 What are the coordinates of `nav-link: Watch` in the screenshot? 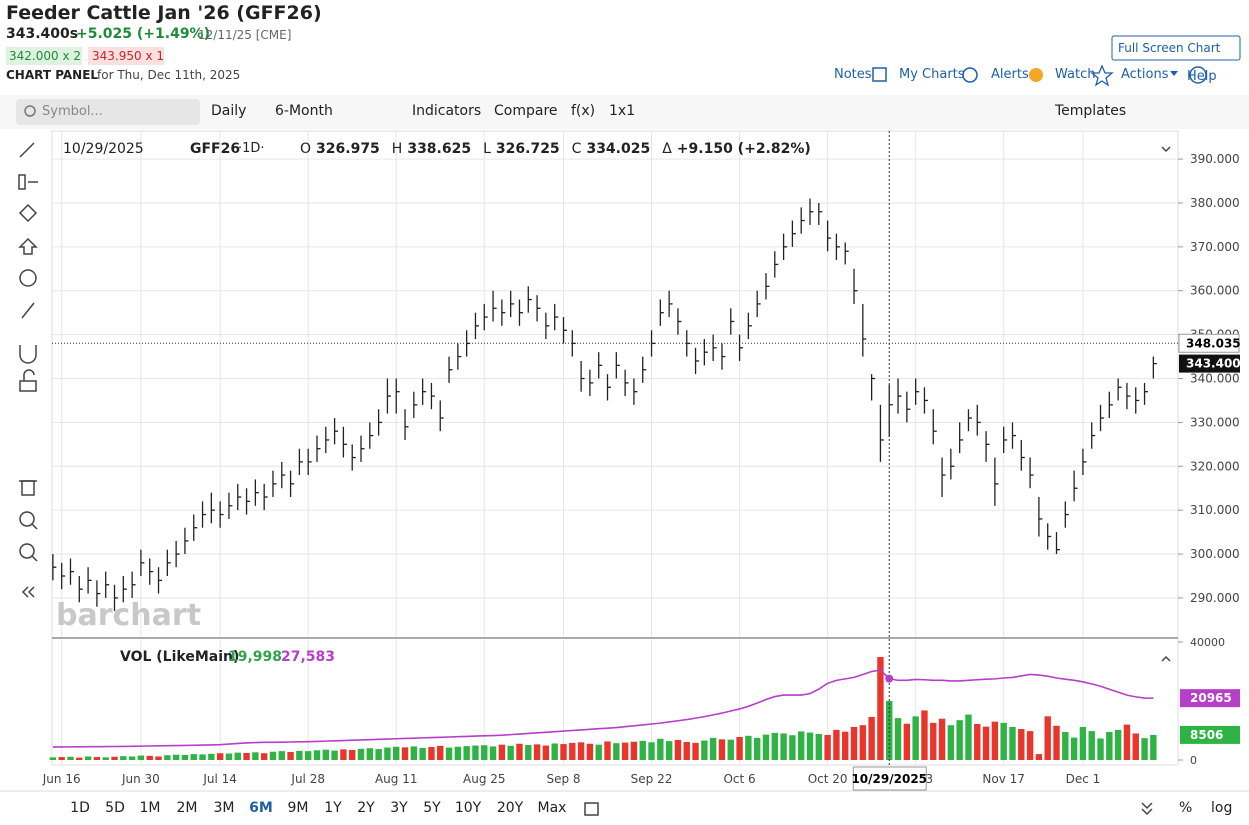 It's located at (1075, 74).